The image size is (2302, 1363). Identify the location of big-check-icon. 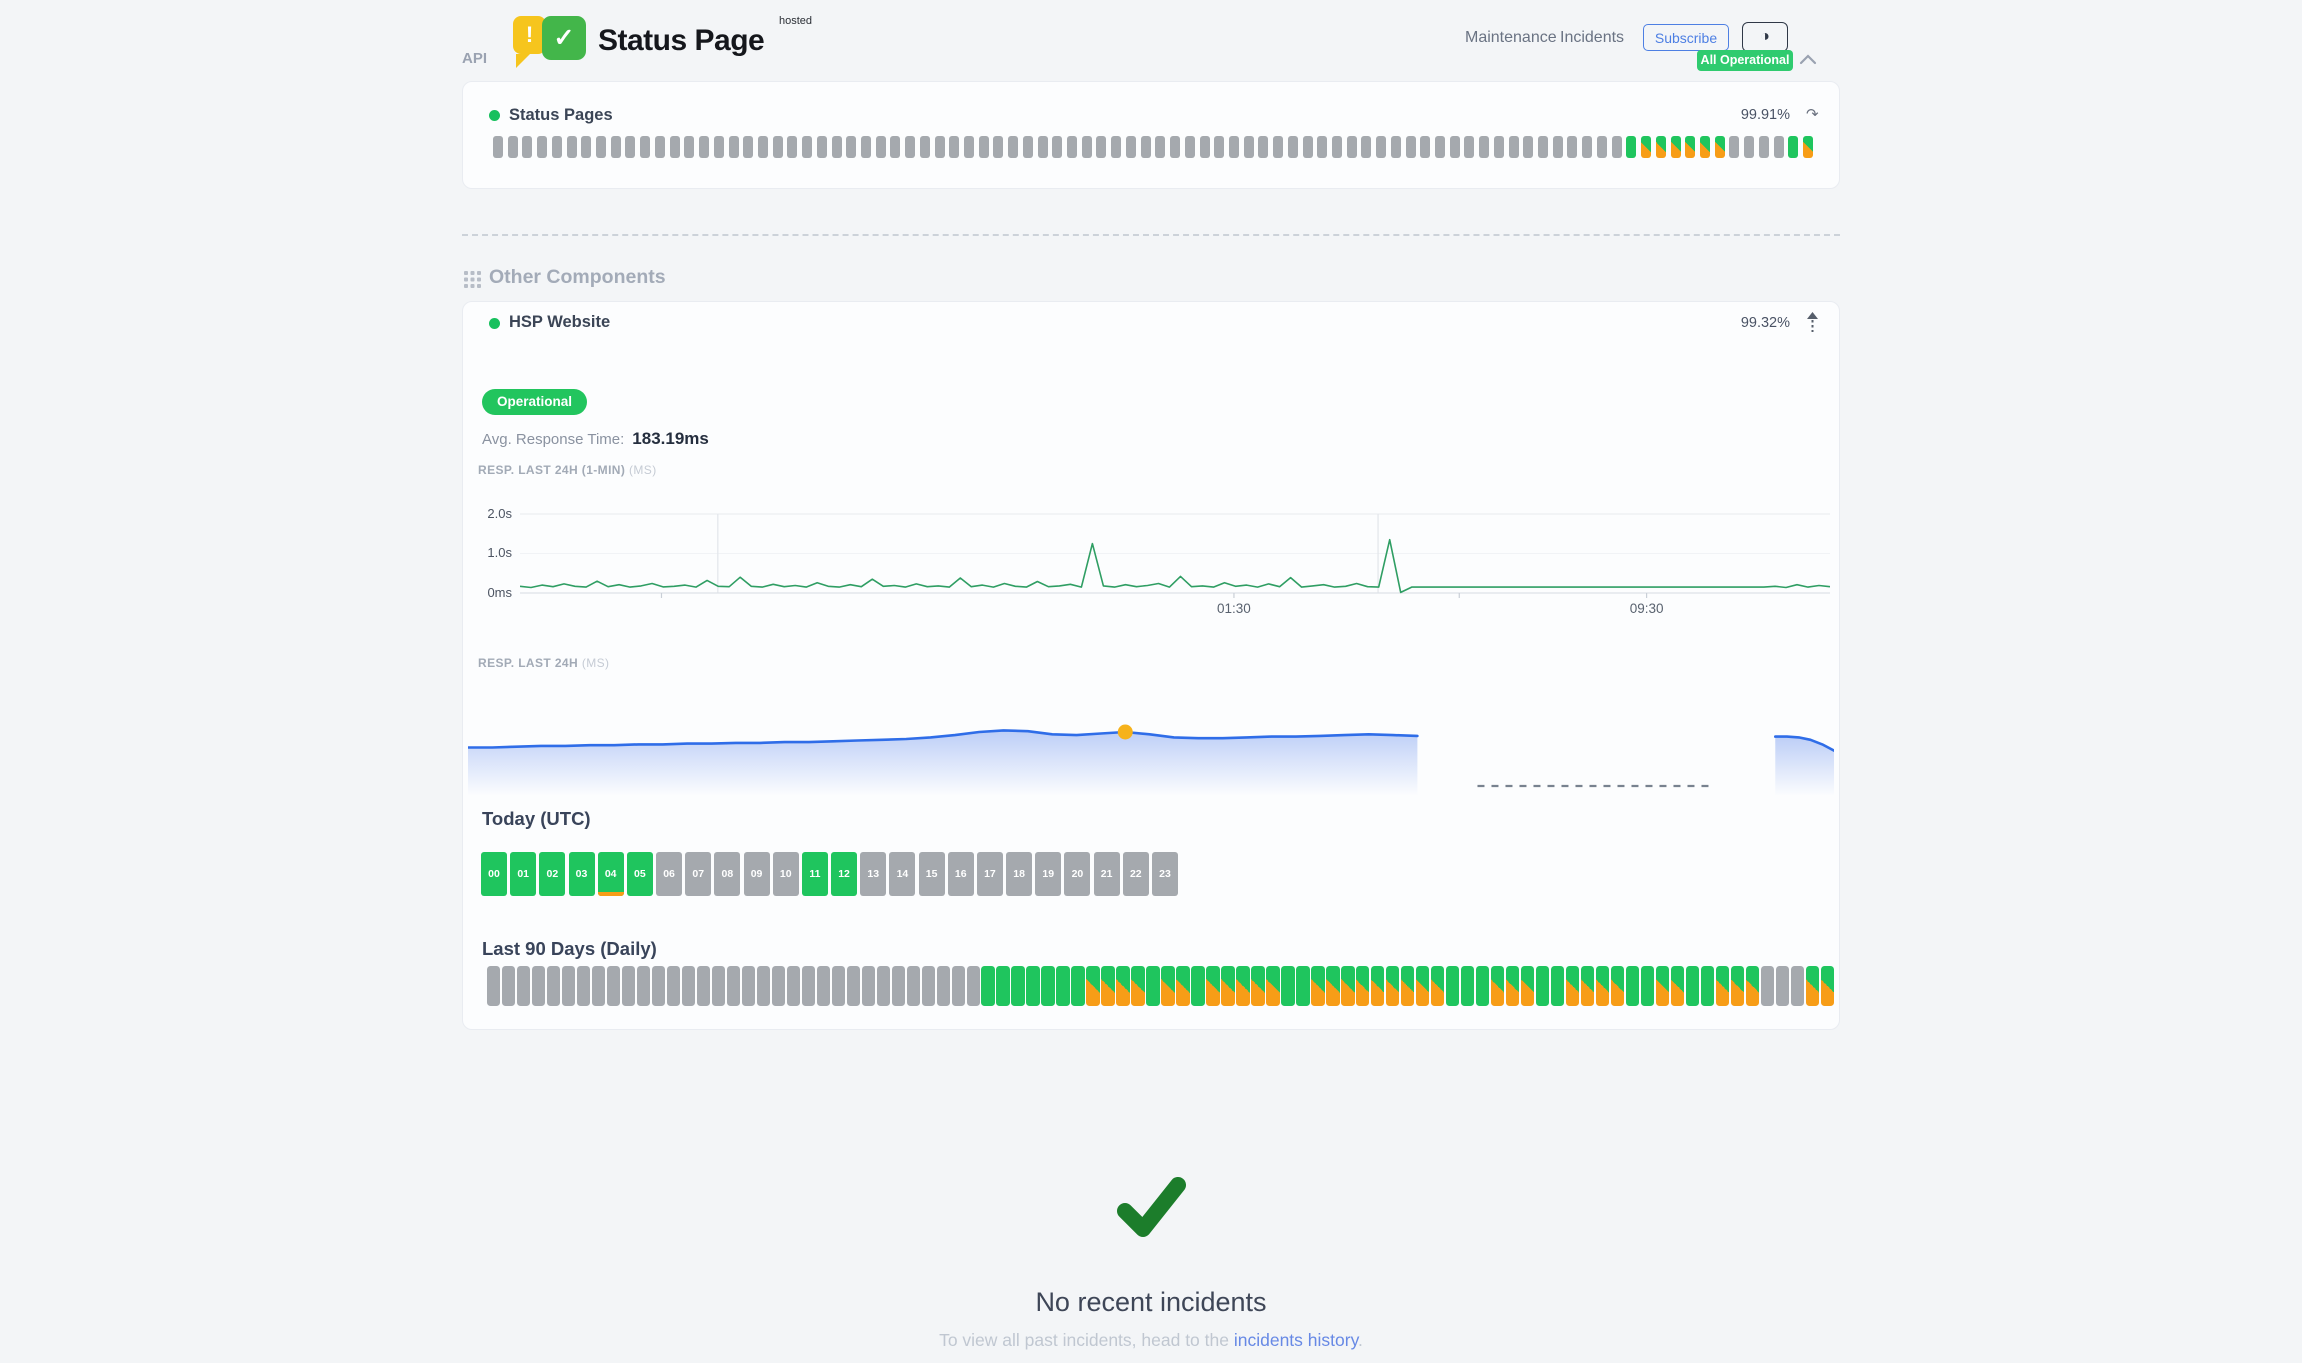
(1151, 1207).